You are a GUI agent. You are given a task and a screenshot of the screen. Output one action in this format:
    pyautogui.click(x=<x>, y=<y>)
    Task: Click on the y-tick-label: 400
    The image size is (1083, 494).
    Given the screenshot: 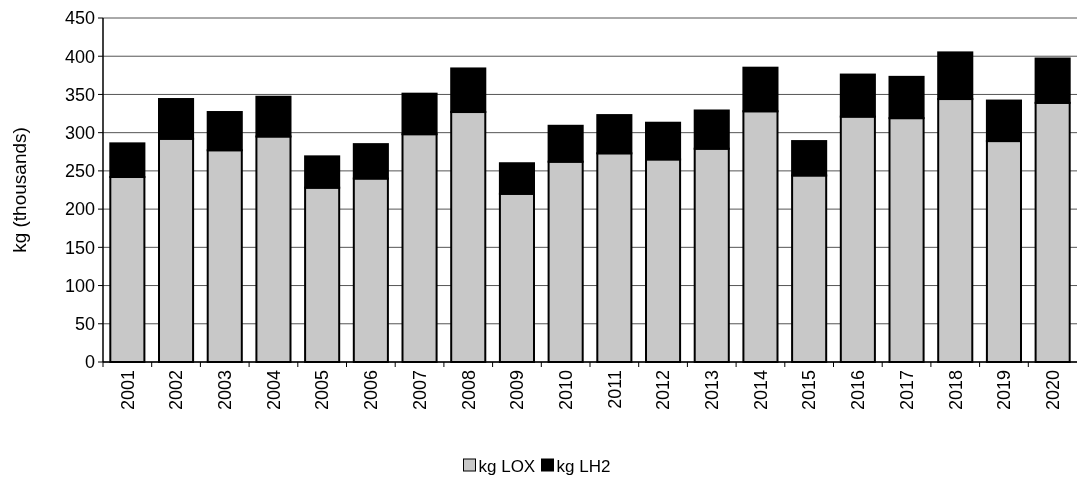 What is the action you would take?
    pyautogui.click(x=79, y=56)
    